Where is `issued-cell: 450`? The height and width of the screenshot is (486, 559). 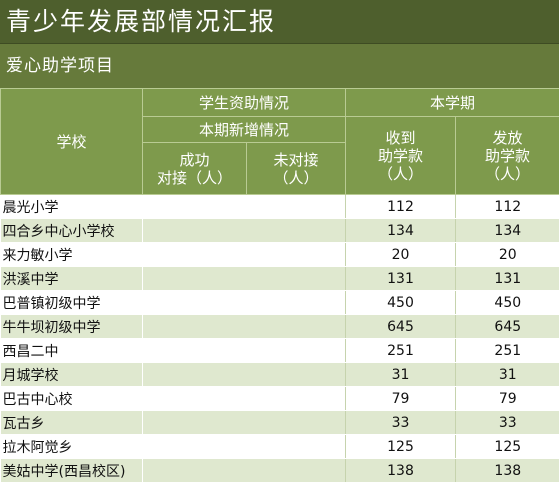
issued-cell: 450 is located at coordinates (507, 302).